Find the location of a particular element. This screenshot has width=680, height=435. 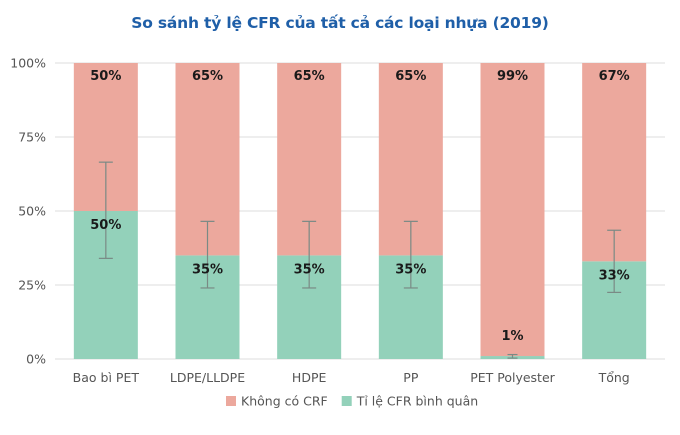

data-label-cfr-average: 33% is located at coordinates (614, 275).